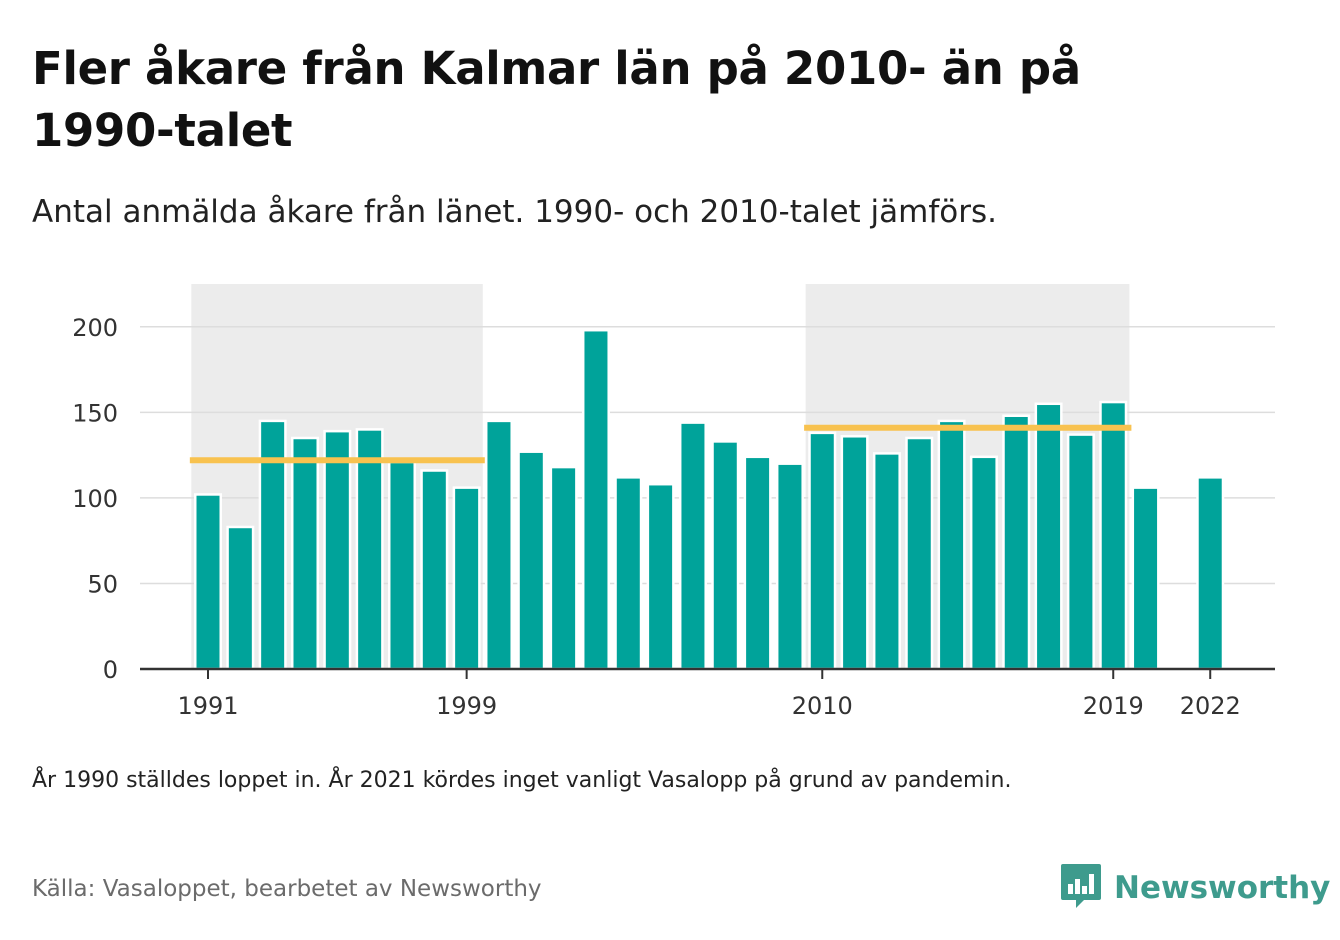 The image size is (1340, 940). I want to click on bar-2015, so click(983, 563).